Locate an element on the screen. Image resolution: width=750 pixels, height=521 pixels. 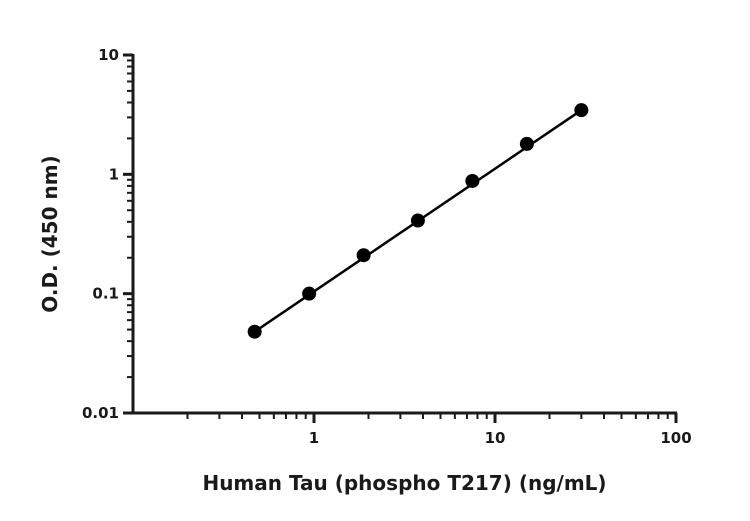
y-tick-label: 0.01 is located at coordinates (100, 413).